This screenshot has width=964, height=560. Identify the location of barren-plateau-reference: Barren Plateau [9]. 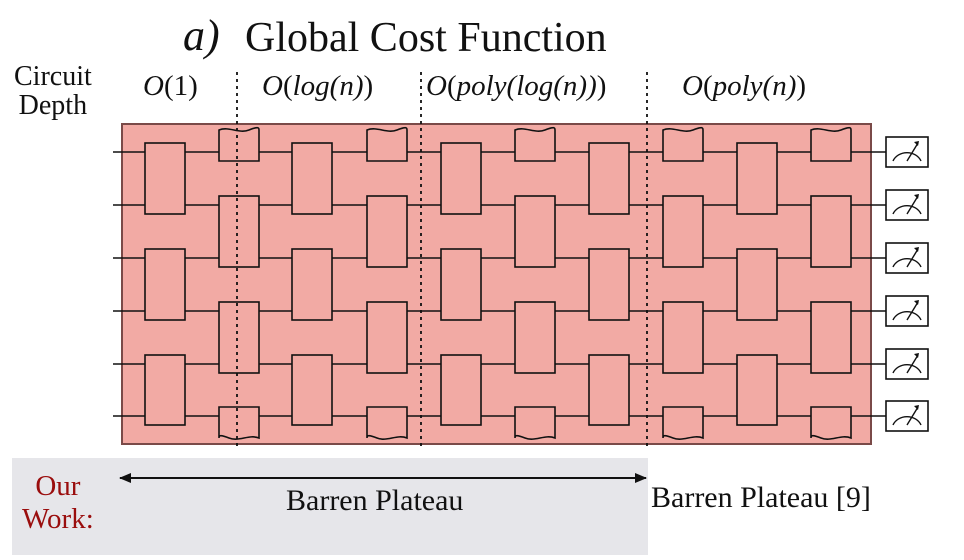
(761, 497).